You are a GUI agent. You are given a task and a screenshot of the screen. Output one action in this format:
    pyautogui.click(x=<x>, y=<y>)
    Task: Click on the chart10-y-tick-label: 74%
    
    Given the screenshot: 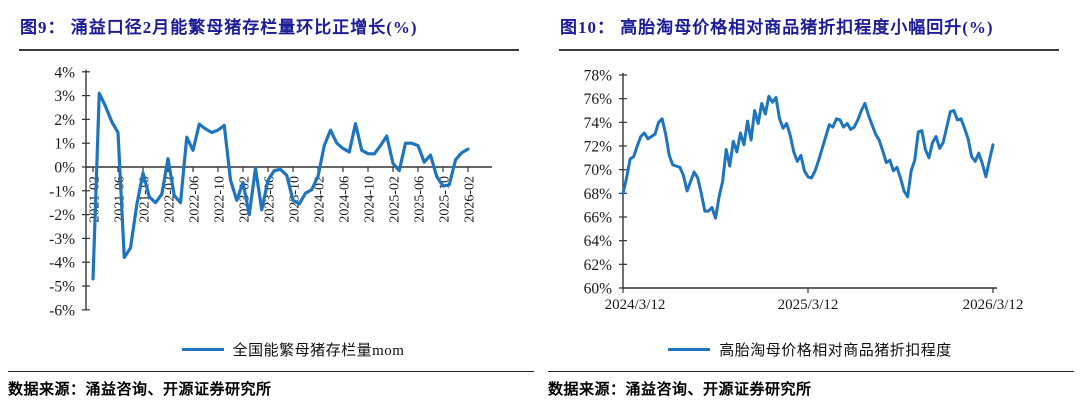 What is the action you would take?
    pyautogui.click(x=598, y=123)
    